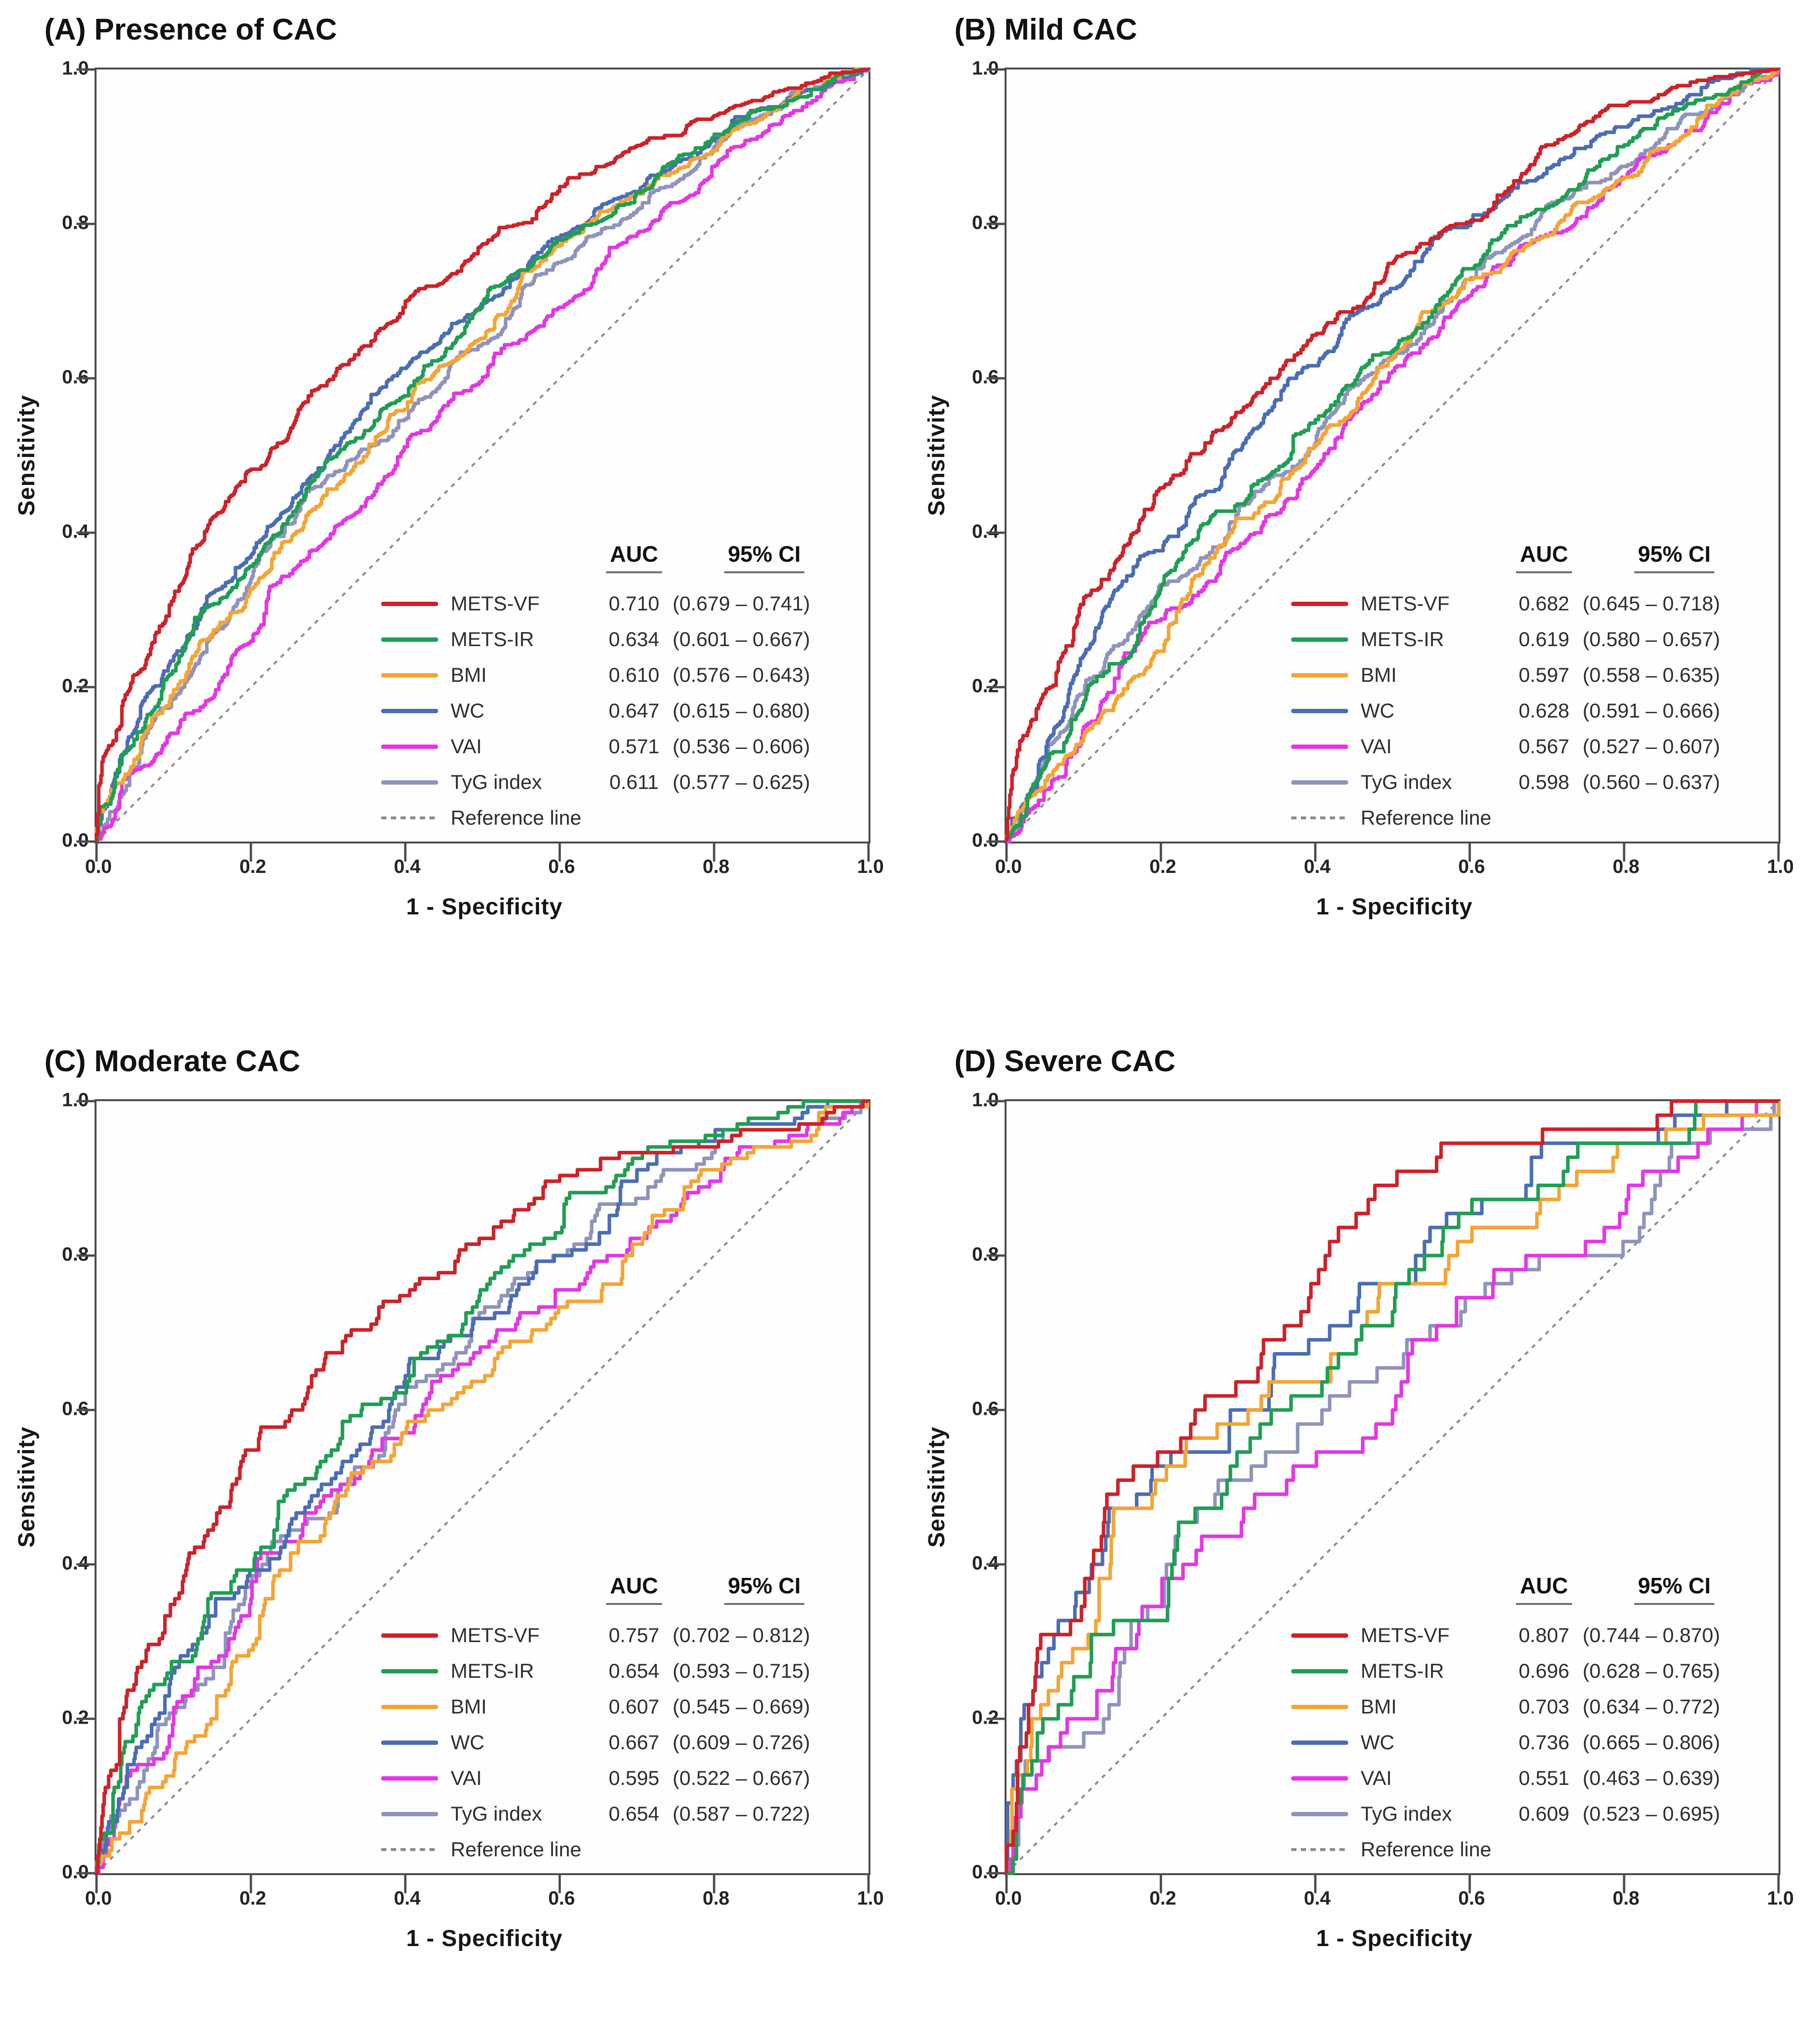 The height and width of the screenshot is (2031, 1820). Describe the element at coordinates (1652, 746) in the screenshot. I see `legend-series-ci: (0.527 – 0.607)` at that location.